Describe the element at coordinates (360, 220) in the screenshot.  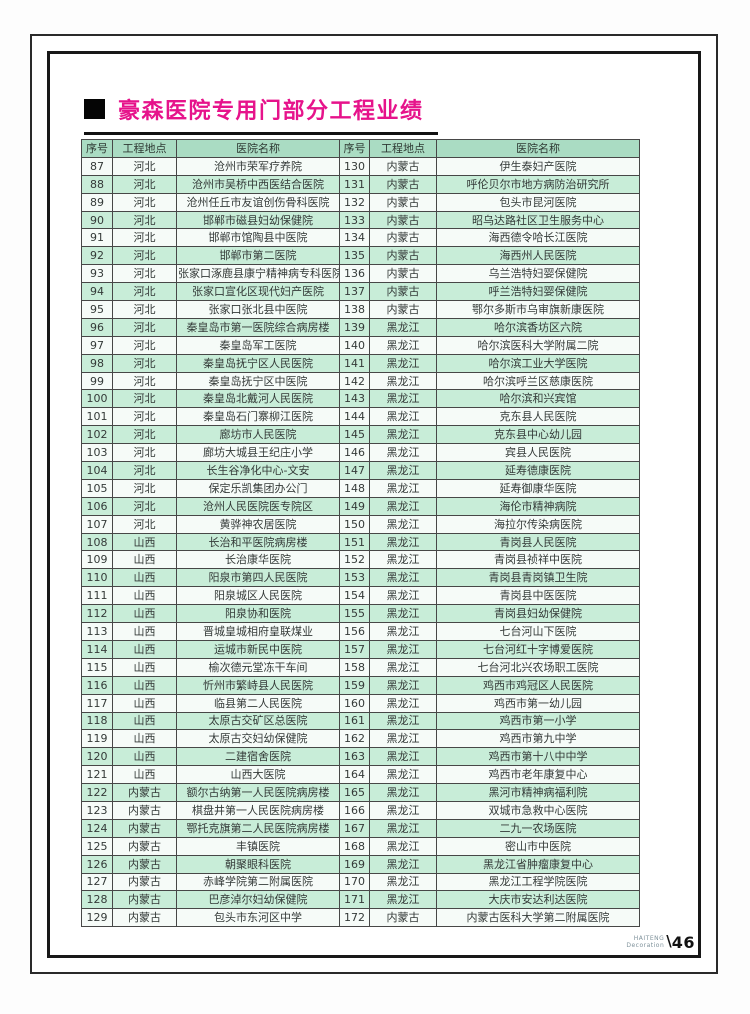
I see `table-row: 90 河北 邯郸市磁县妇幼保健院 133 内蒙古 昭乌达路社区卫生服务中心` at that location.